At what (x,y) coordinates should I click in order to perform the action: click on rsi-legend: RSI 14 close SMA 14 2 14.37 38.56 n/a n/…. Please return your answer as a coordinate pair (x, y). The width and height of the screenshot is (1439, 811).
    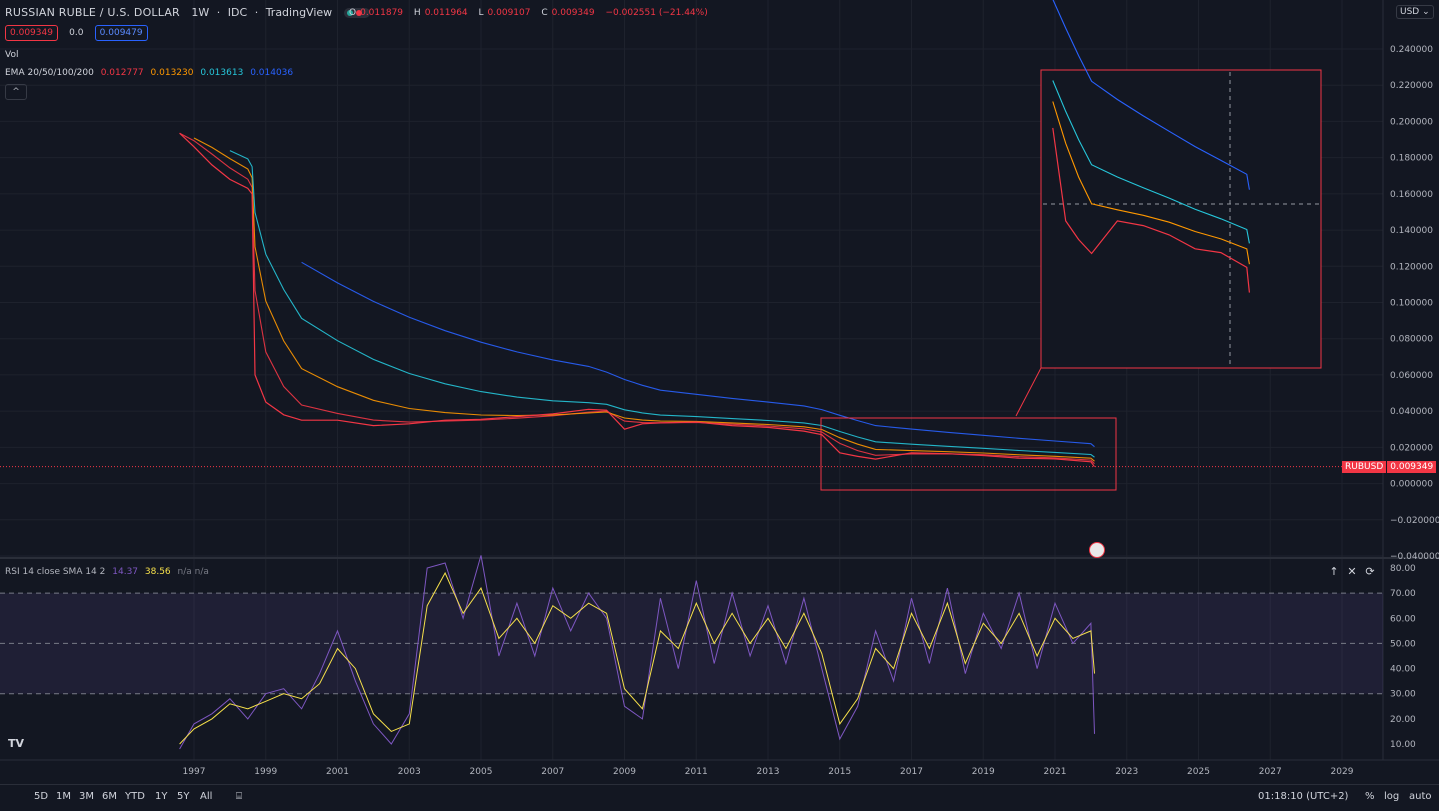
    Looking at the image, I should click on (107, 572).